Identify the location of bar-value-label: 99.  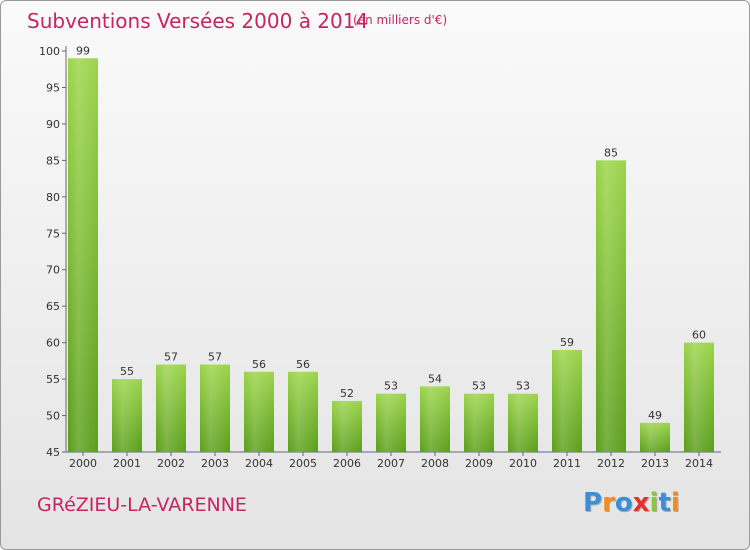
(83, 50).